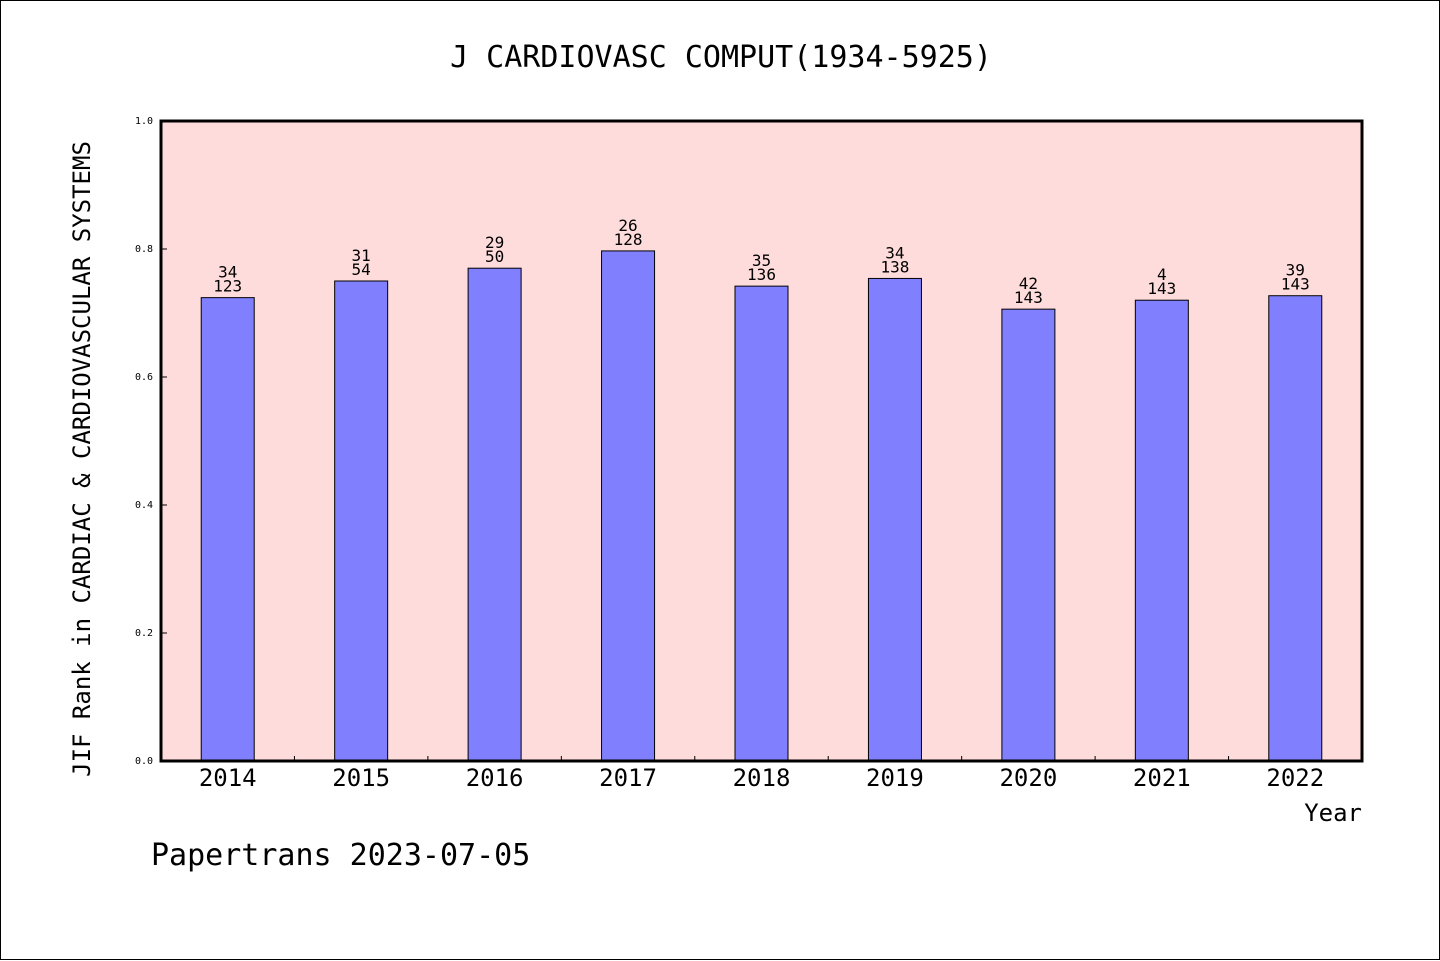 This screenshot has width=1440, height=961. Describe the element at coordinates (1028, 283) in the screenshot. I see `bar-rank-label: 42` at that location.